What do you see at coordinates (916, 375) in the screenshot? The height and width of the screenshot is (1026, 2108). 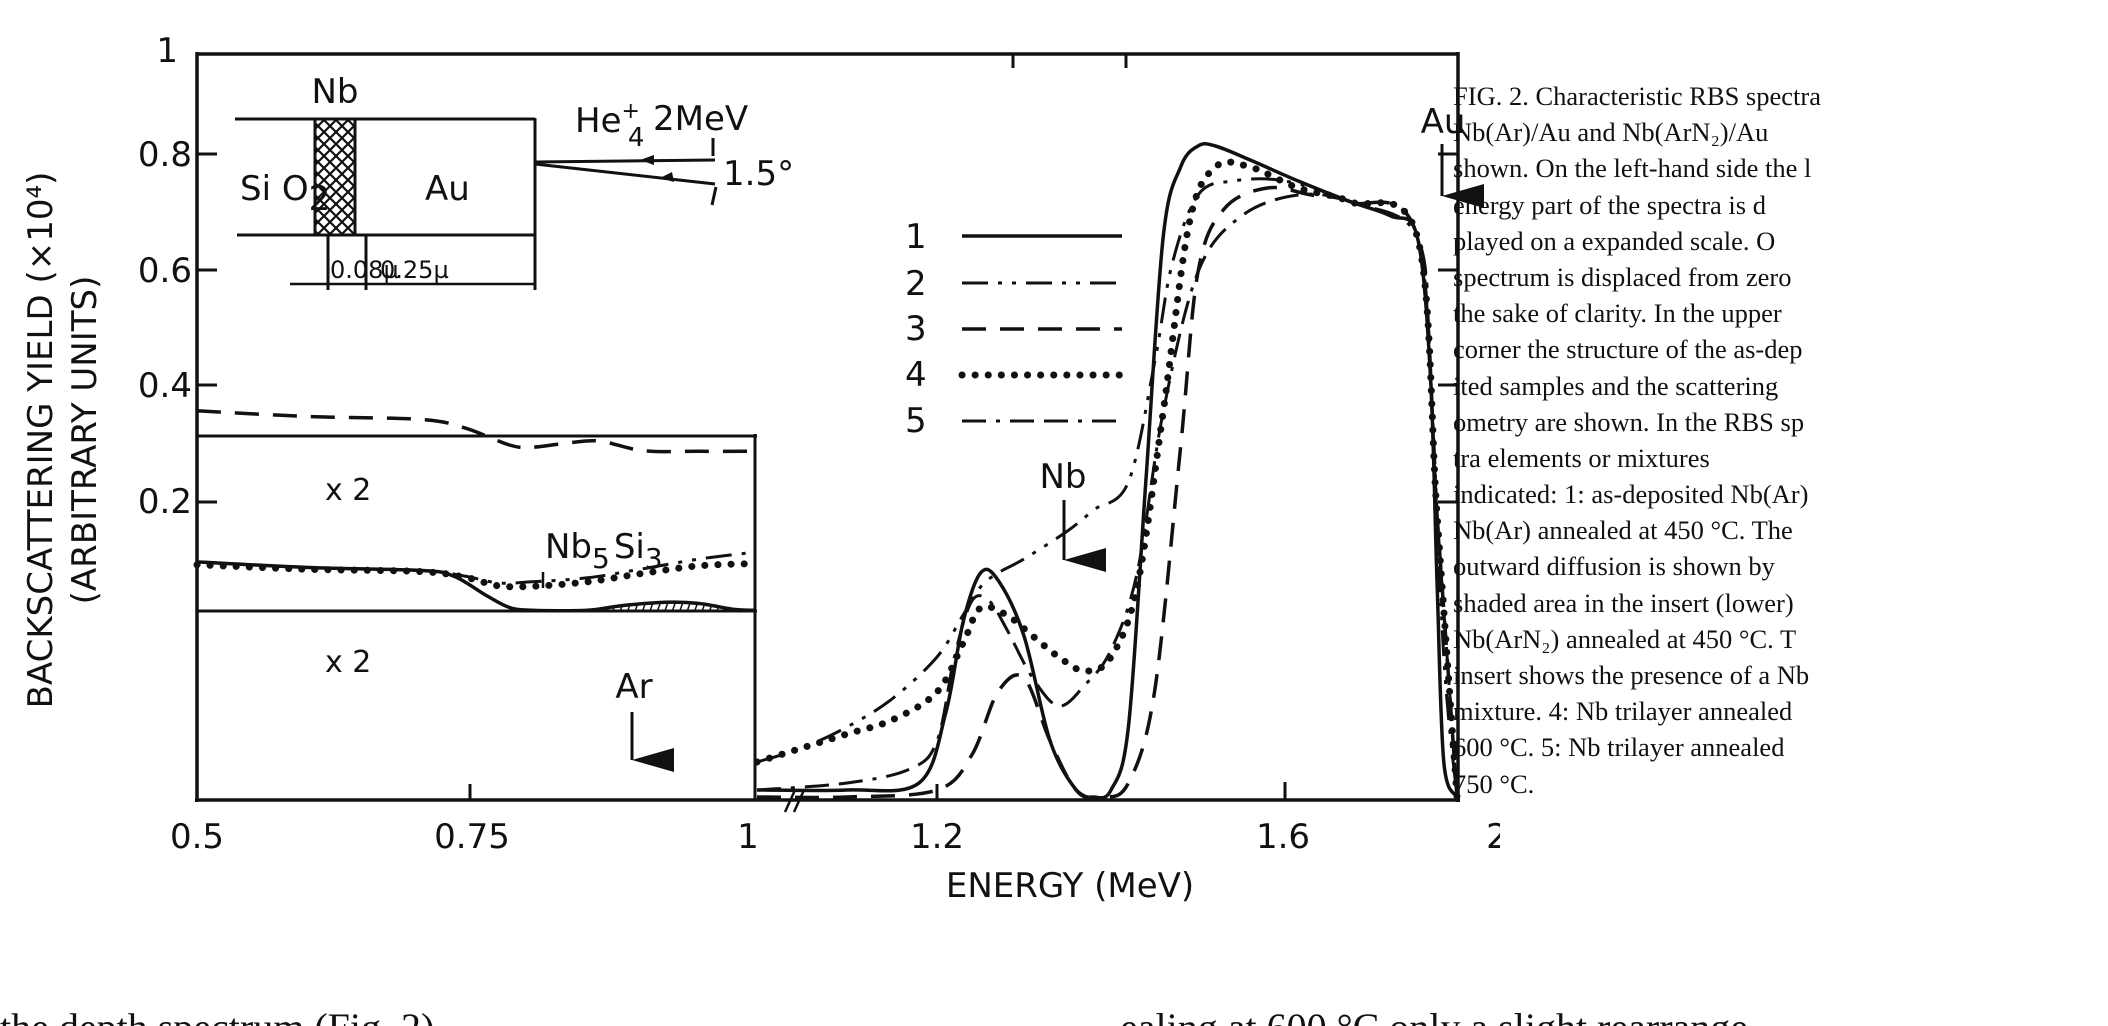 I see `legend-label-4: 4` at bounding box center [916, 375].